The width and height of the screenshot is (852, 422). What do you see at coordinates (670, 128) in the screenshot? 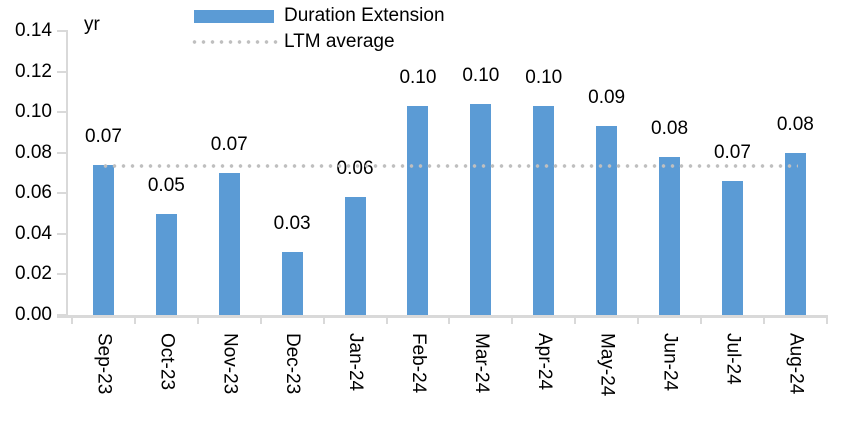
I see `bar-value-label-jun-24: 0.08` at bounding box center [670, 128].